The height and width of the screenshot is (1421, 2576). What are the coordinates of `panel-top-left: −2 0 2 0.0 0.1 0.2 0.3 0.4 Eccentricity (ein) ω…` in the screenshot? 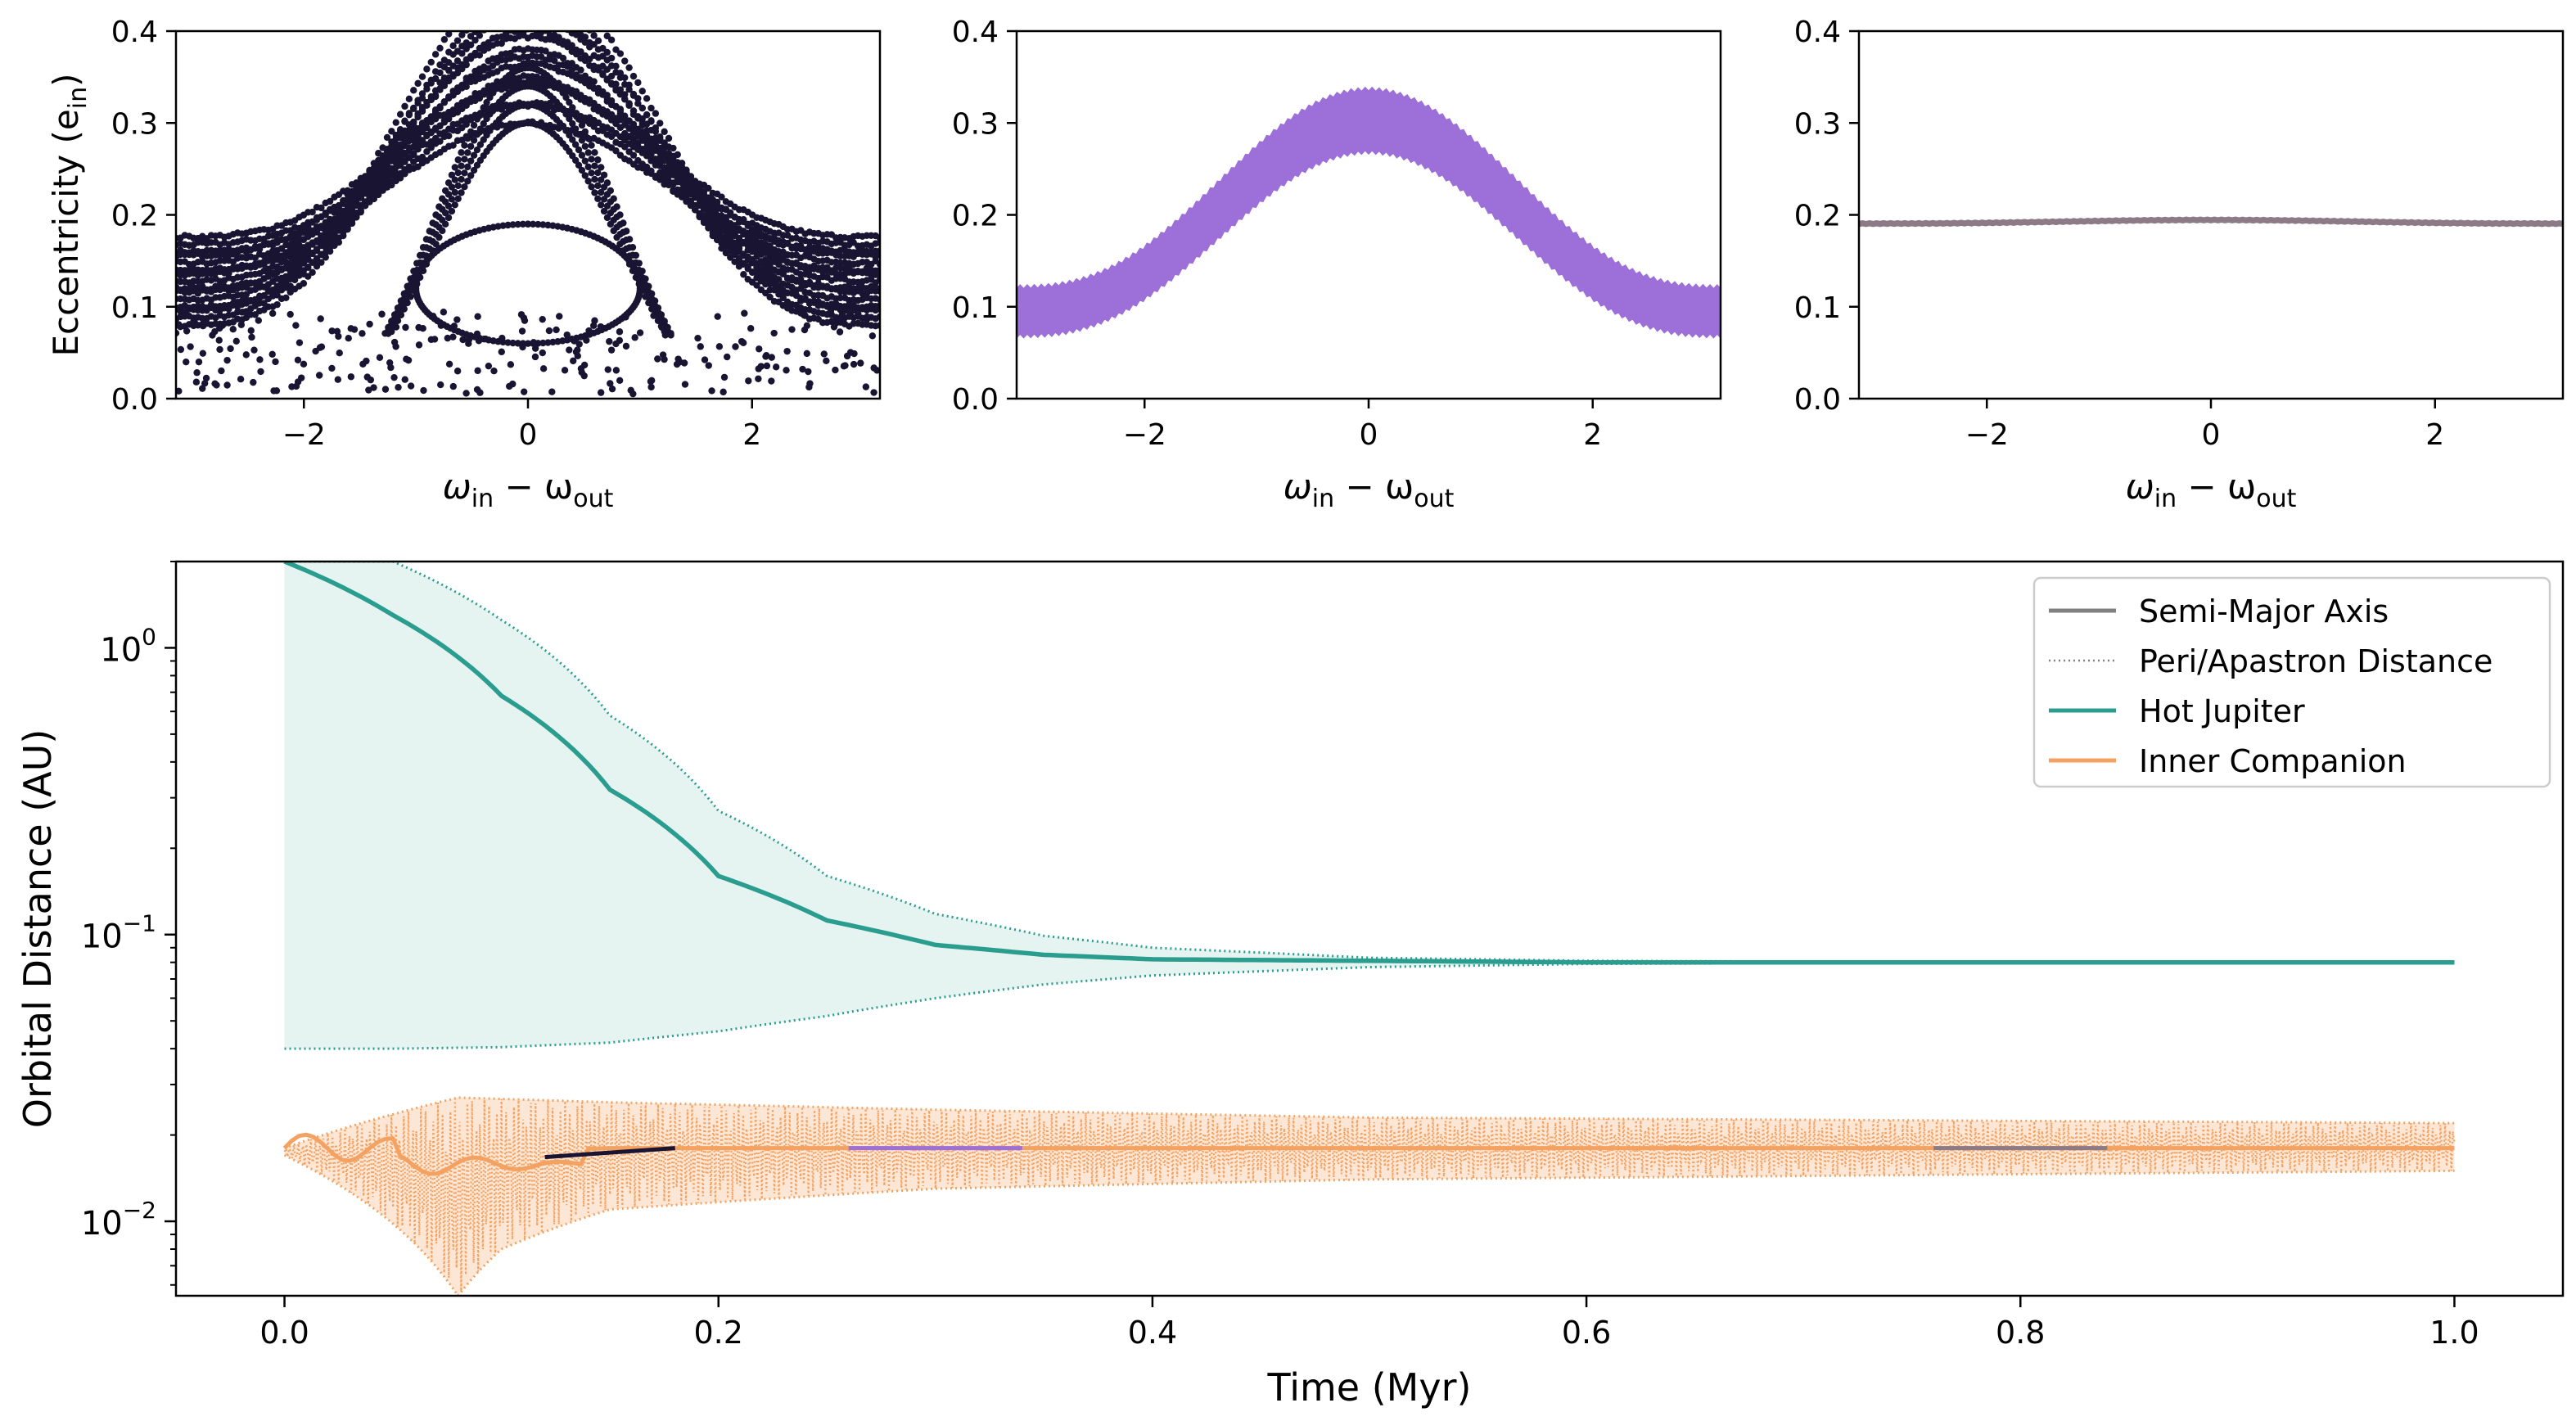 It's located at (464, 256).